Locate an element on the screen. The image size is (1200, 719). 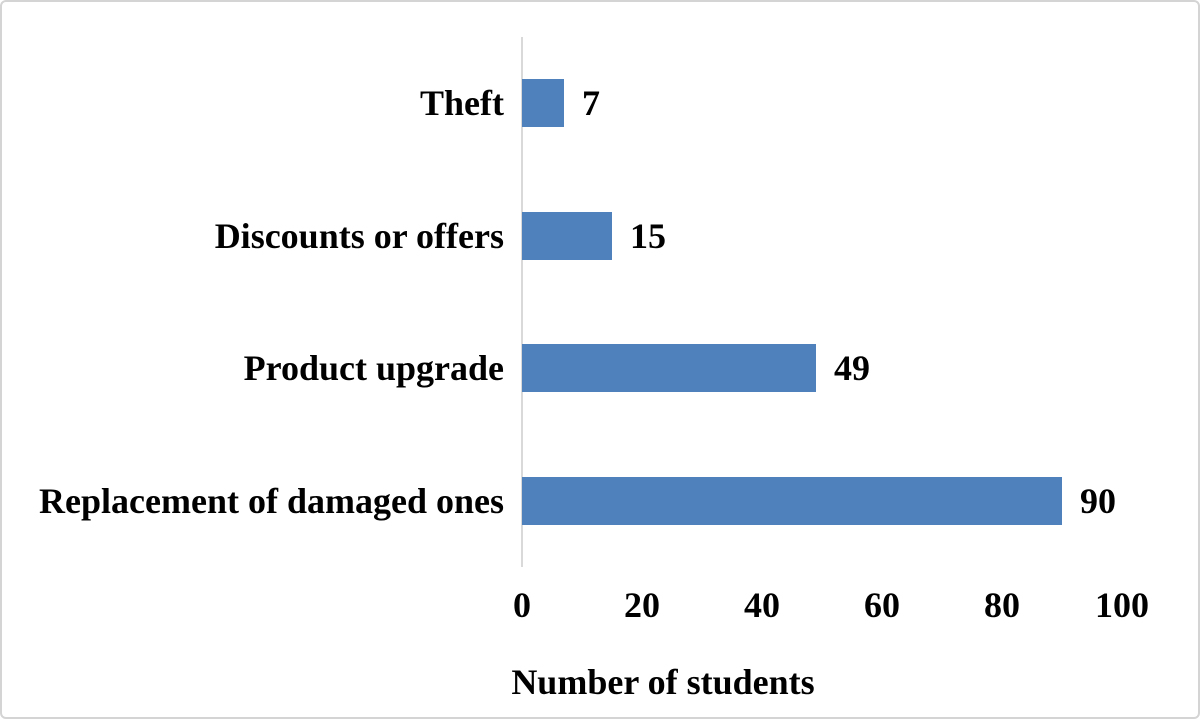
value-label: 90 is located at coordinates (1098, 500).